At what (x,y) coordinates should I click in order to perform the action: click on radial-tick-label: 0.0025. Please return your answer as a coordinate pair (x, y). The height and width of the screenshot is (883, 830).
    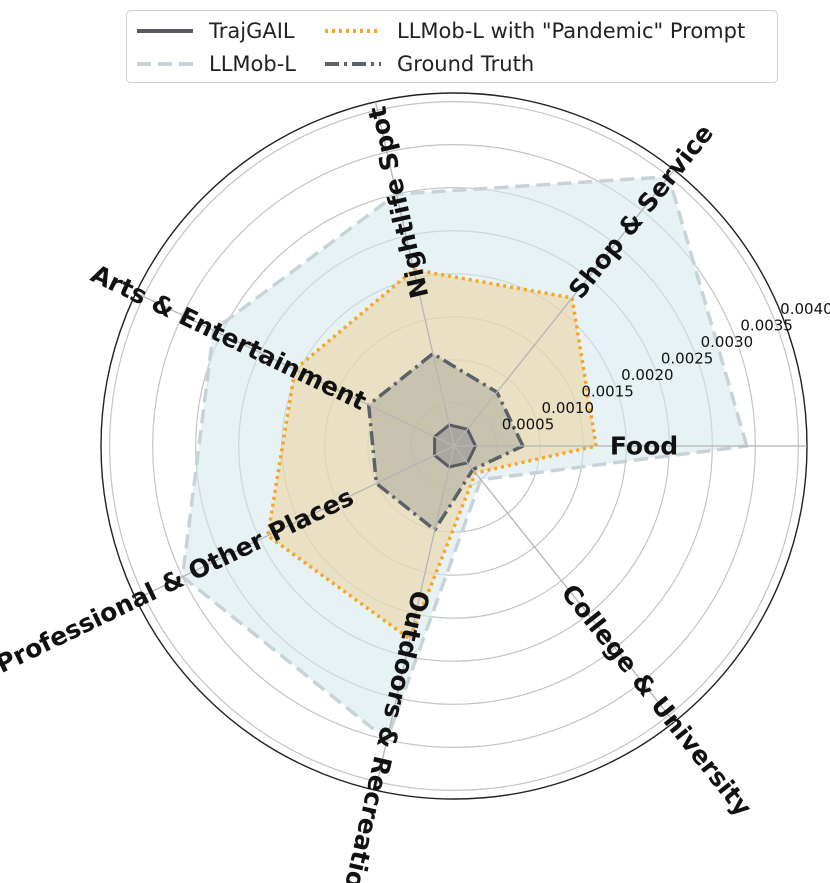
    Looking at the image, I should click on (687, 359).